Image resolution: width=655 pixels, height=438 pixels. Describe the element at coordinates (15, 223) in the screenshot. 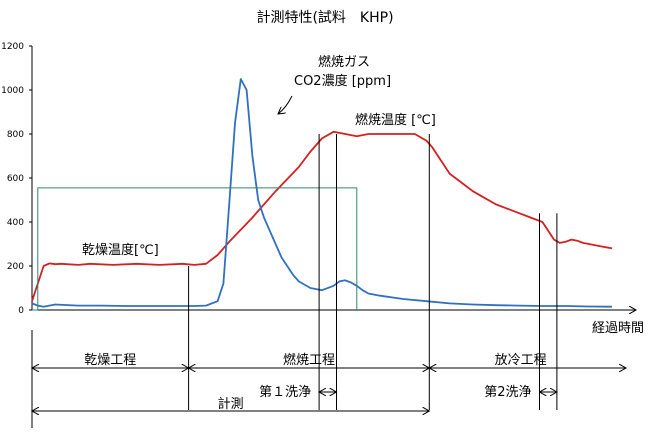

I see `y-tick-label: 400` at that location.